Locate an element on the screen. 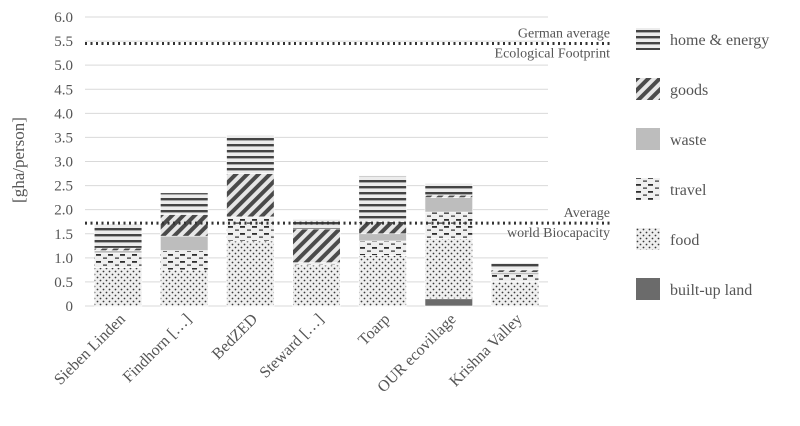 The height and width of the screenshot is (426, 800). x-category-label: Findhorn […] is located at coordinates (157, 348).